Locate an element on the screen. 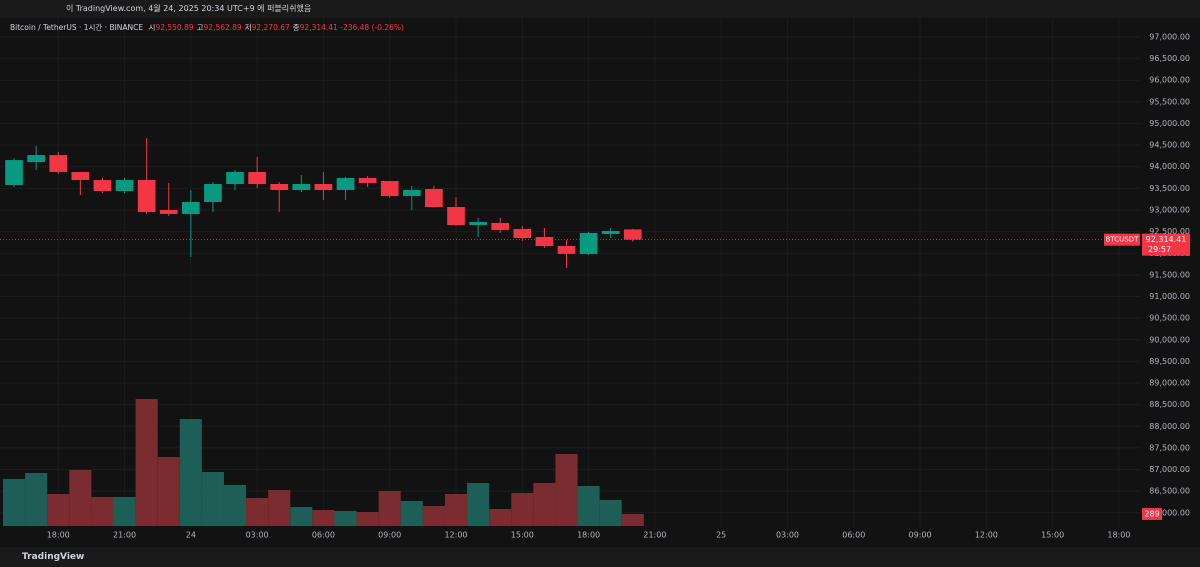 The width and height of the screenshot is (1200, 567). legend-items: 시92,550.89 고92,562.89 저92,270.67 종92,314.41 is located at coordinates (242, 27).